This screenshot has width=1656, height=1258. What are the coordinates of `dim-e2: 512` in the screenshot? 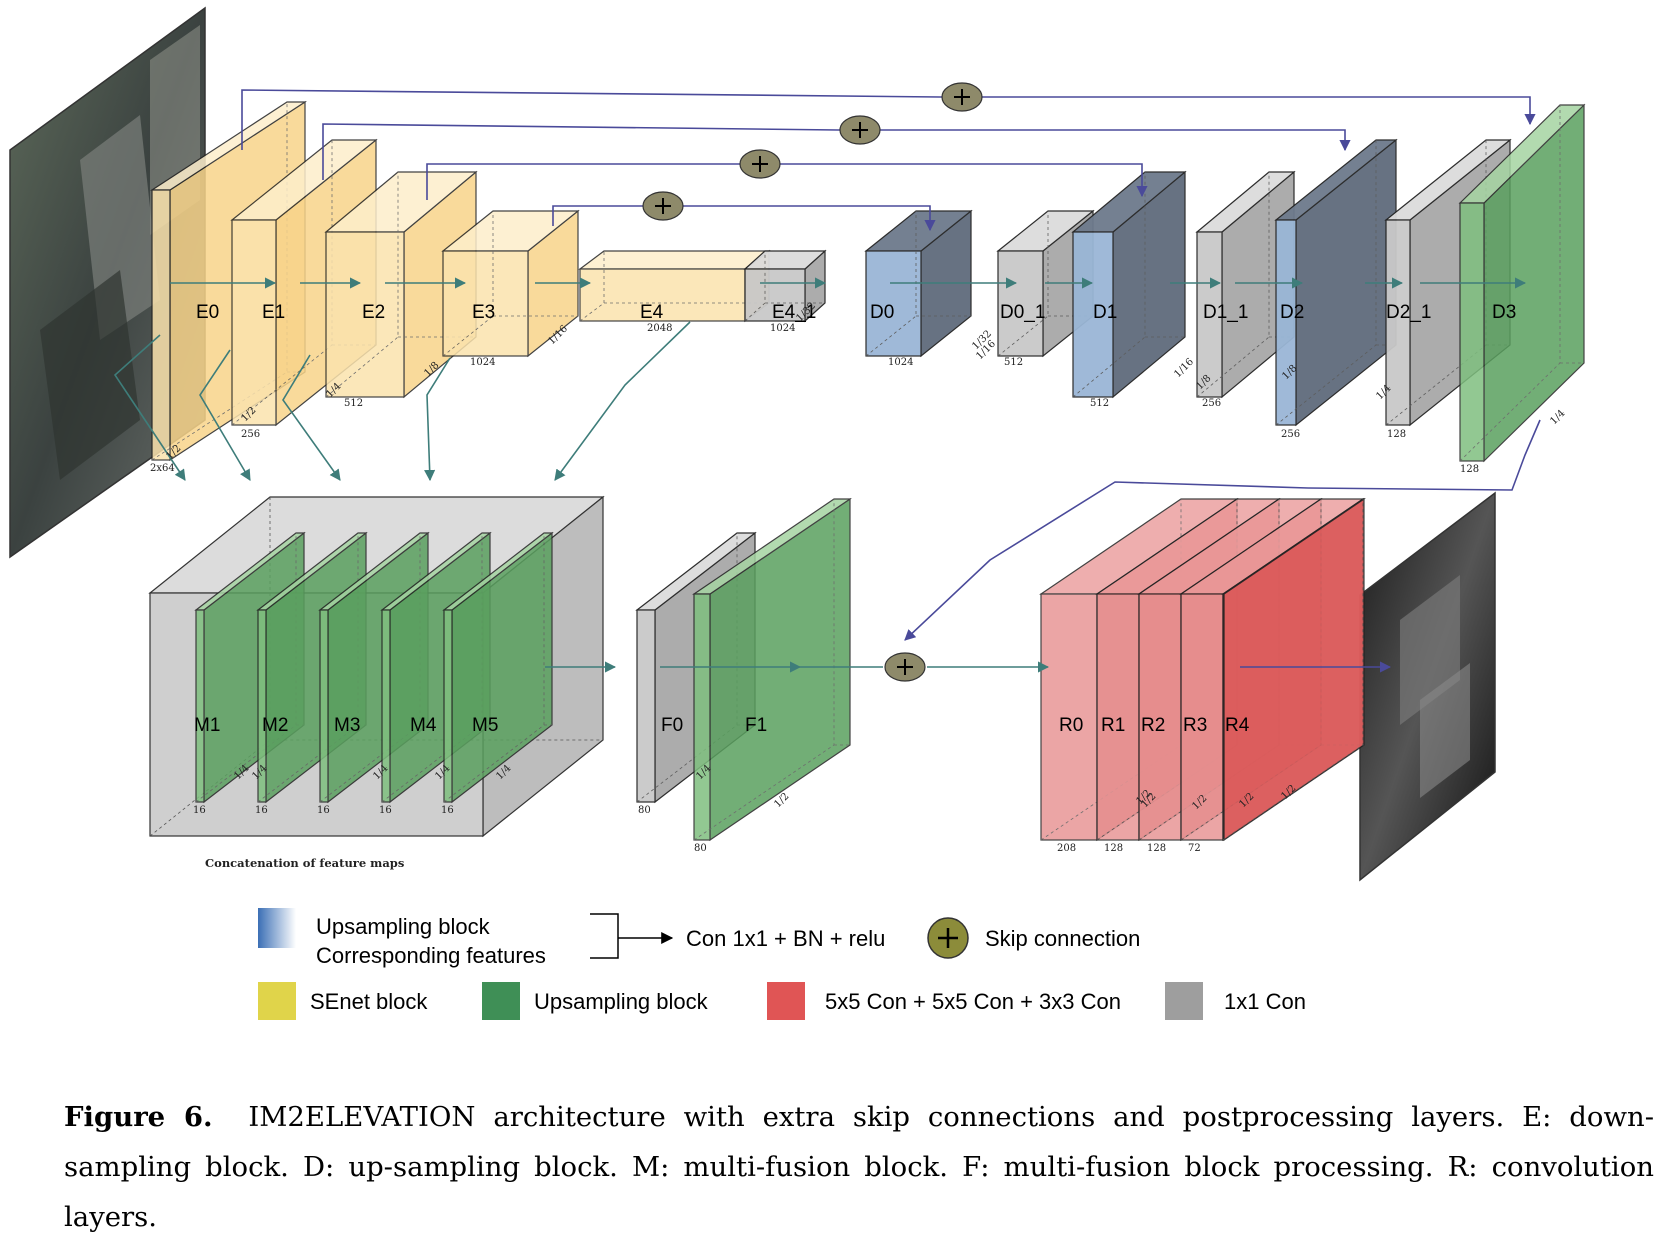 It's located at (353, 403).